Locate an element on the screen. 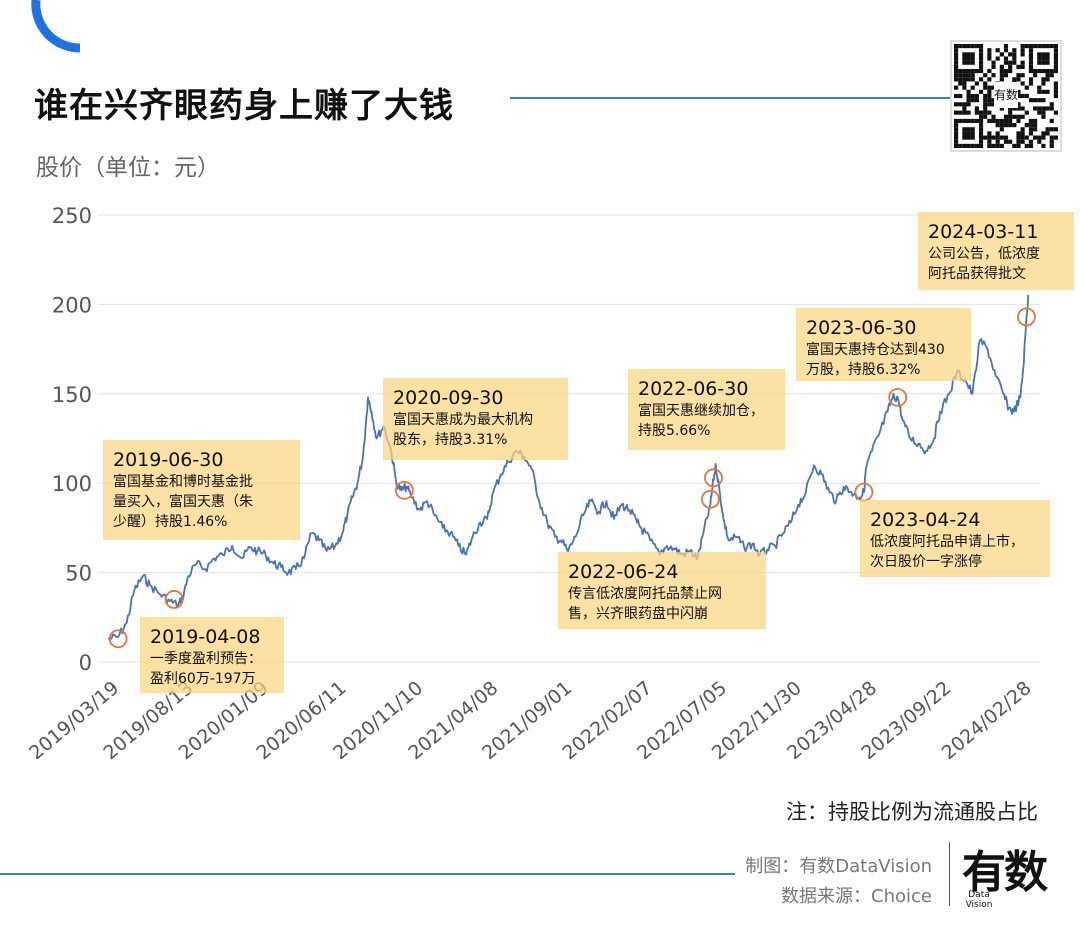 The image size is (1080, 934). y-tick-label: 100 is located at coordinates (72, 484).